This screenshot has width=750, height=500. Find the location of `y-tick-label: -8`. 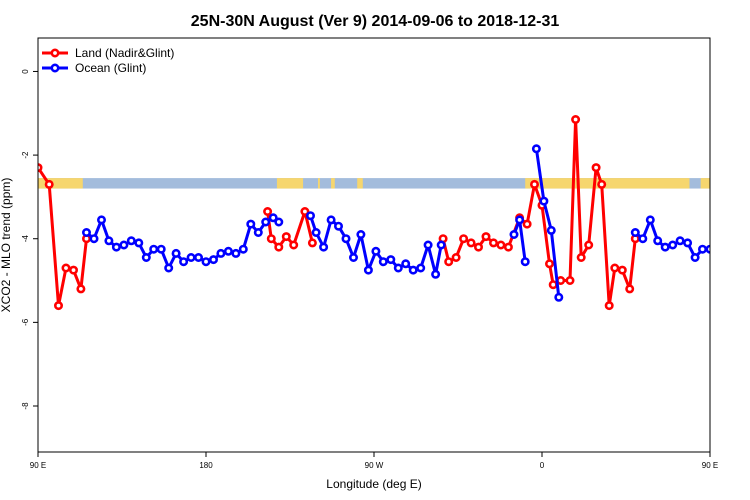

y-tick-label: -8 is located at coordinates (25, 406).